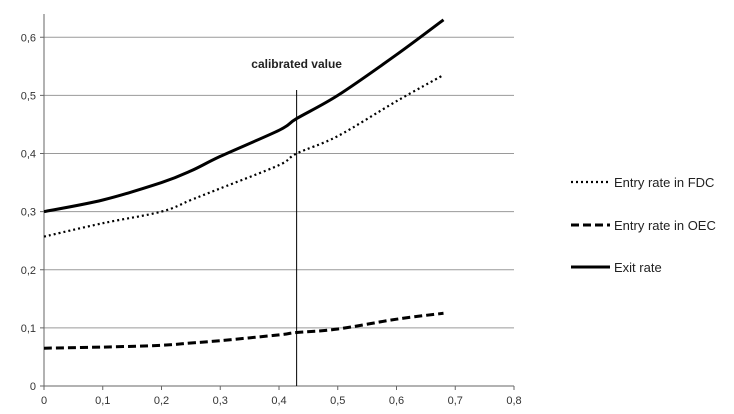  What do you see at coordinates (28, 96) in the screenshot?
I see `y-tick-label-5: 0,5` at bounding box center [28, 96].